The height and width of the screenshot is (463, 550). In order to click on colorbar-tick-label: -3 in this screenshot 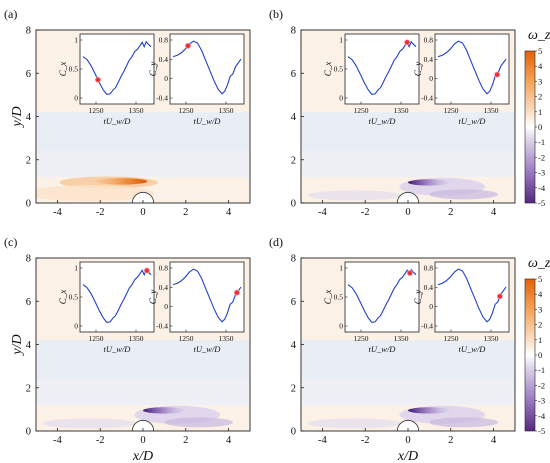, I will do `click(541, 173)`.